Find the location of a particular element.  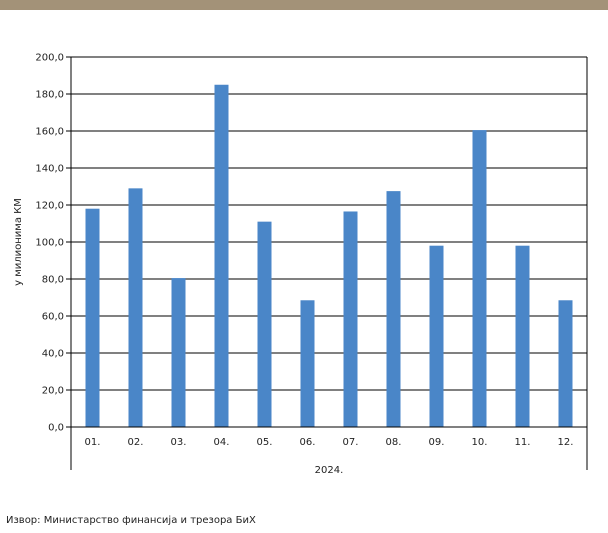

x-tick-label: 11. is located at coordinates (523, 442).